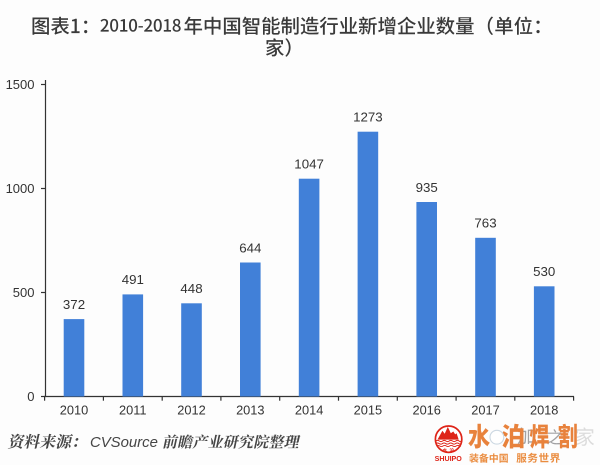 Image resolution: width=600 pixels, height=465 pixels. I want to click on svg-text: 644, so click(250, 247).